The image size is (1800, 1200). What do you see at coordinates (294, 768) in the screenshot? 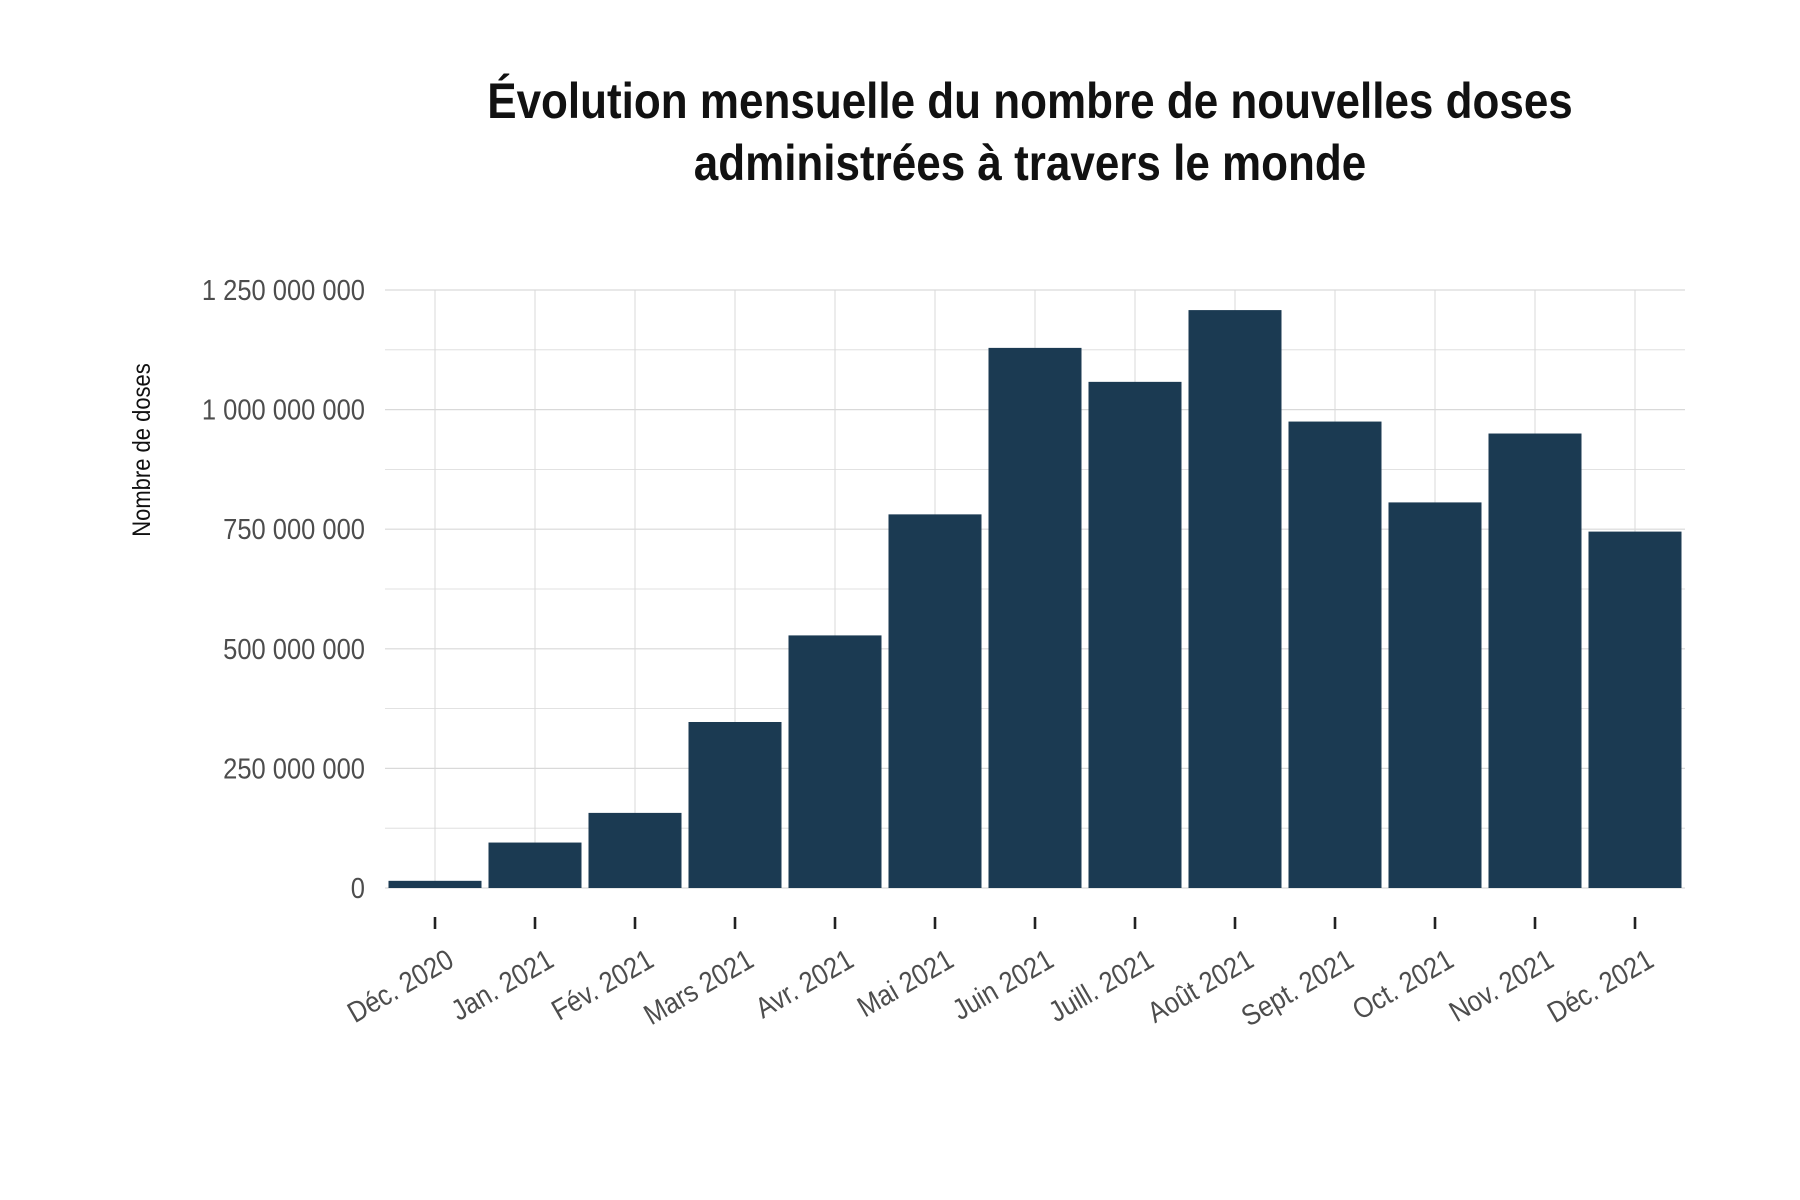
I see `y-tick-label: 250 000 000` at bounding box center [294, 768].